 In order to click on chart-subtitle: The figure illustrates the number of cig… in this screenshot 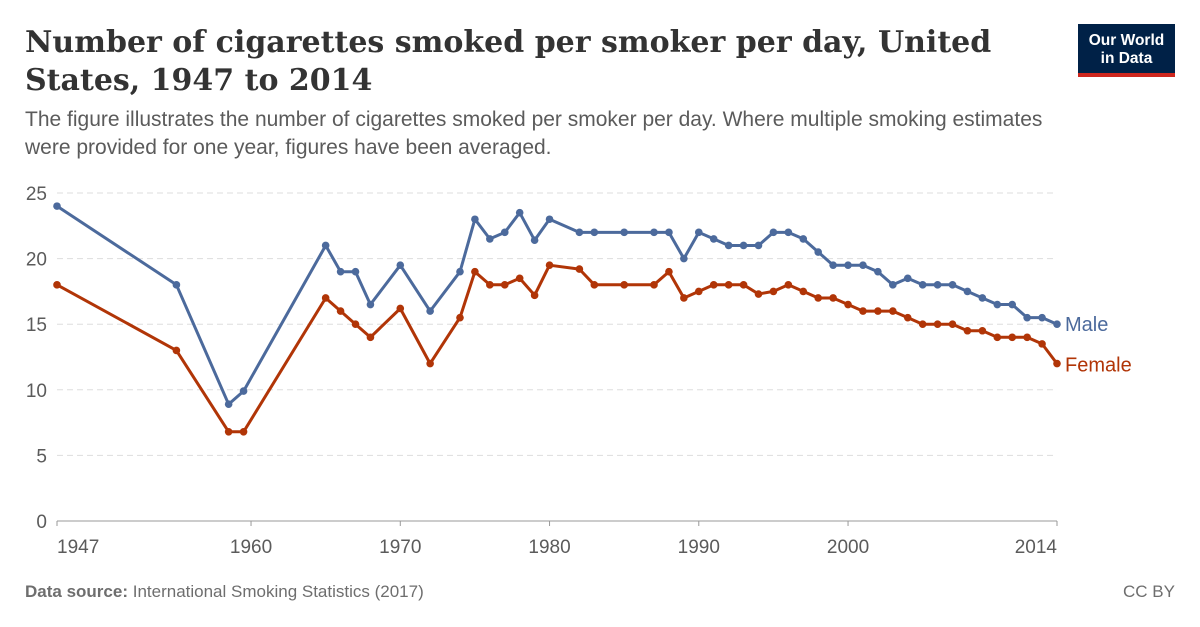, I will do `click(534, 133)`.